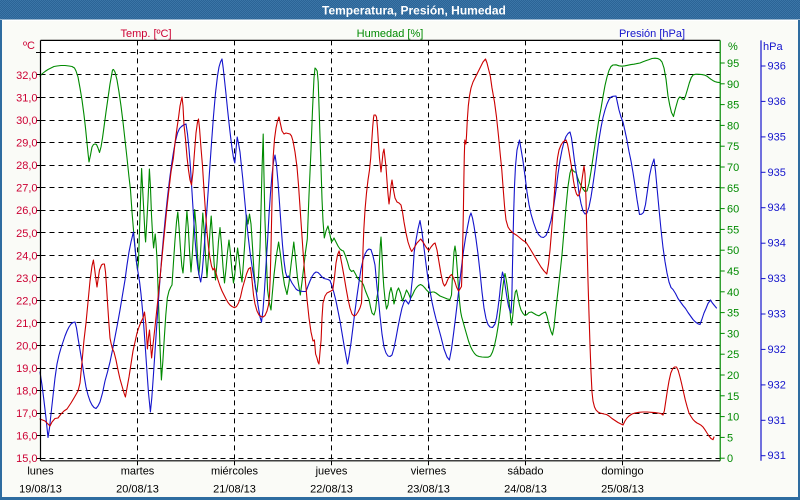 This screenshot has height=500, width=800. What do you see at coordinates (525, 490) in the screenshot?
I see `svg-text: 24/08/13` at bounding box center [525, 490].